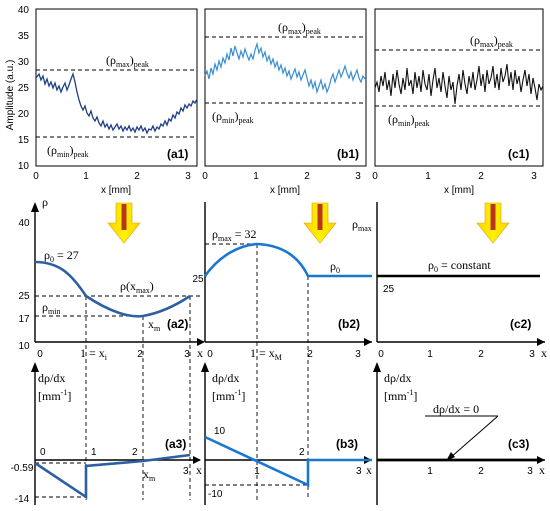 This screenshot has height=511, width=550. What do you see at coordinates (24, 36) in the screenshot?
I see `y-tick-35: 35` at bounding box center [24, 36].